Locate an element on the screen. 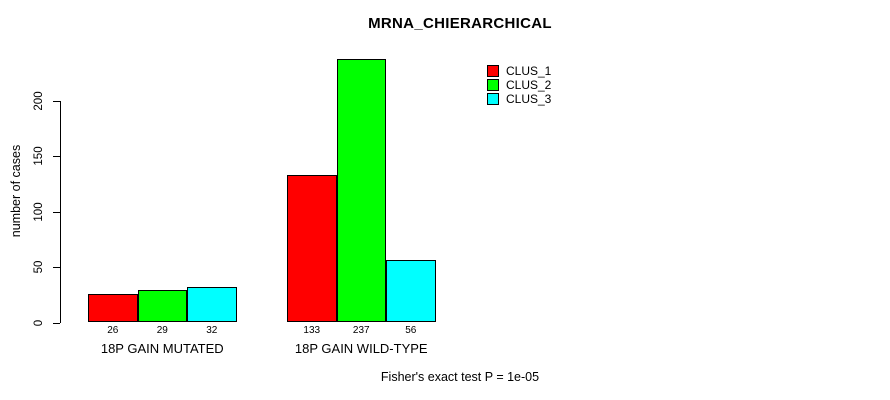 This screenshot has height=400, width=890. y-axis-tick-label: 200 is located at coordinates (39, 100).